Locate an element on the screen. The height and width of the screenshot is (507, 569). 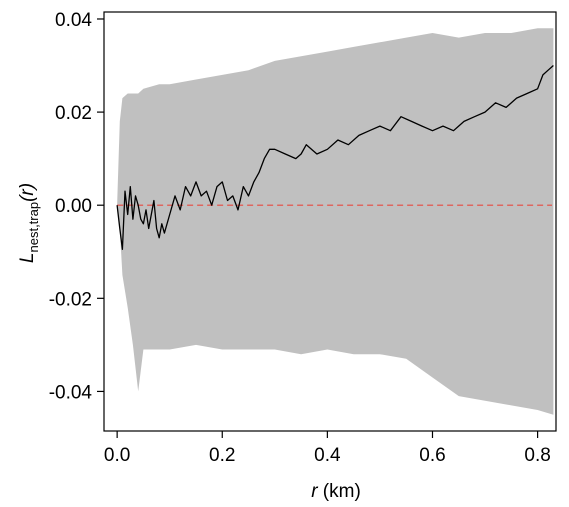
y-tick-label: 0.04 is located at coordinates (73, 20).